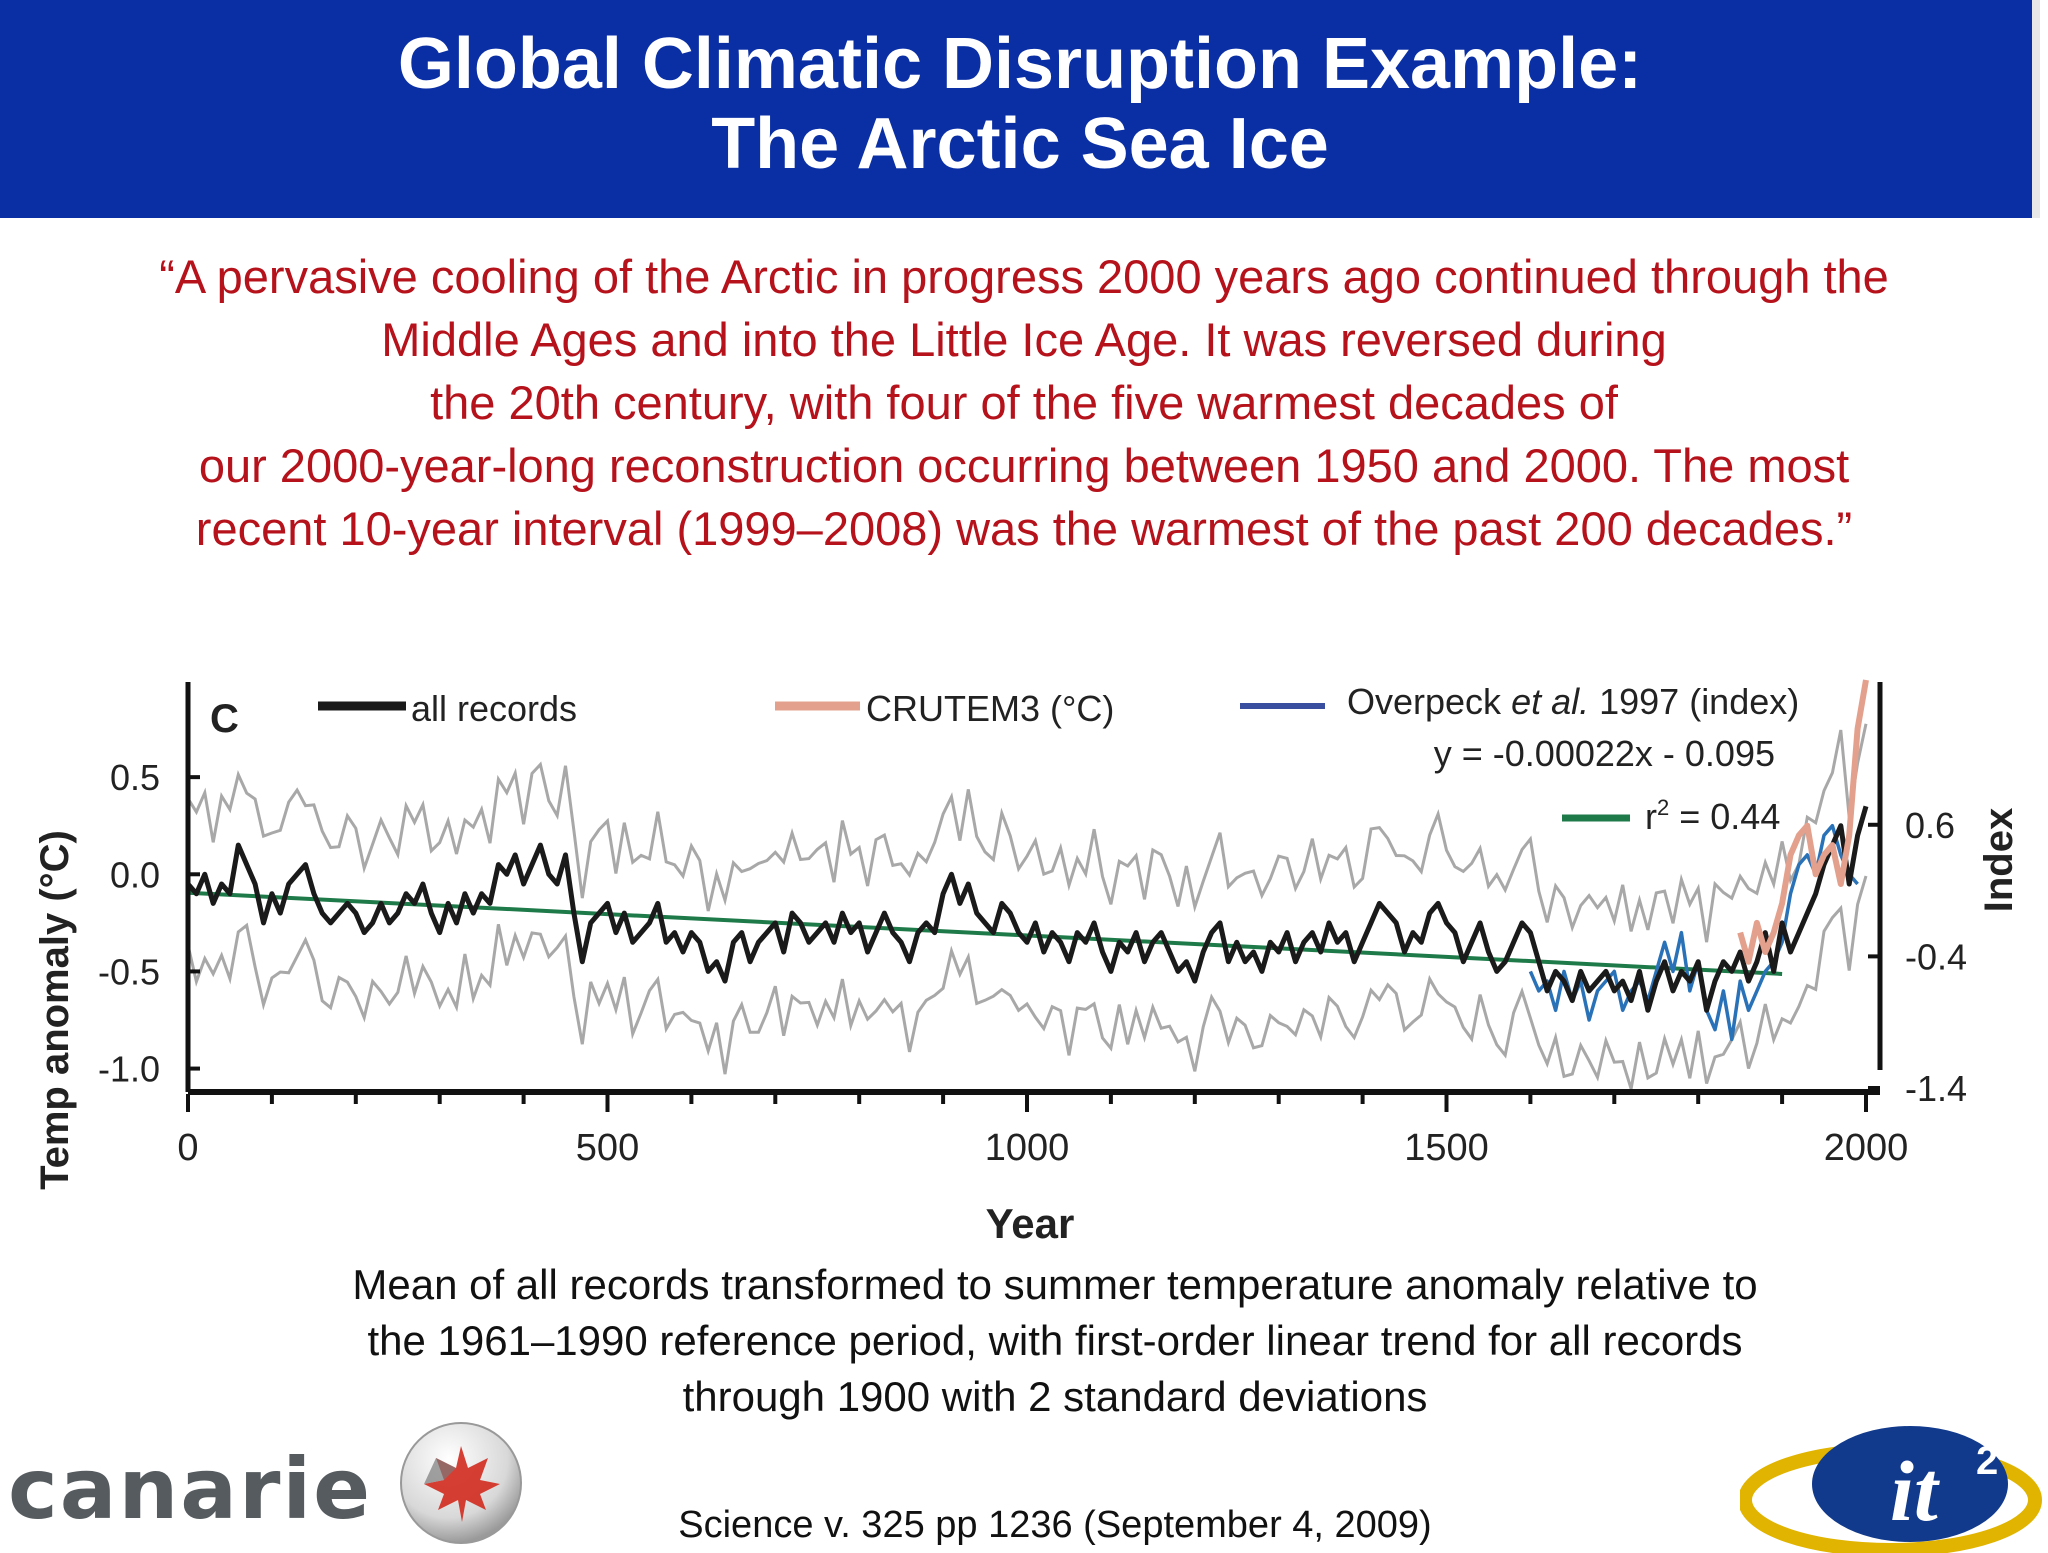 The height and width of the screenshot is (1553, 2048). Describe the element at coordinates (1936, 1088) in the screenshot. I see `y2-tick-label: -1.4` at that location.